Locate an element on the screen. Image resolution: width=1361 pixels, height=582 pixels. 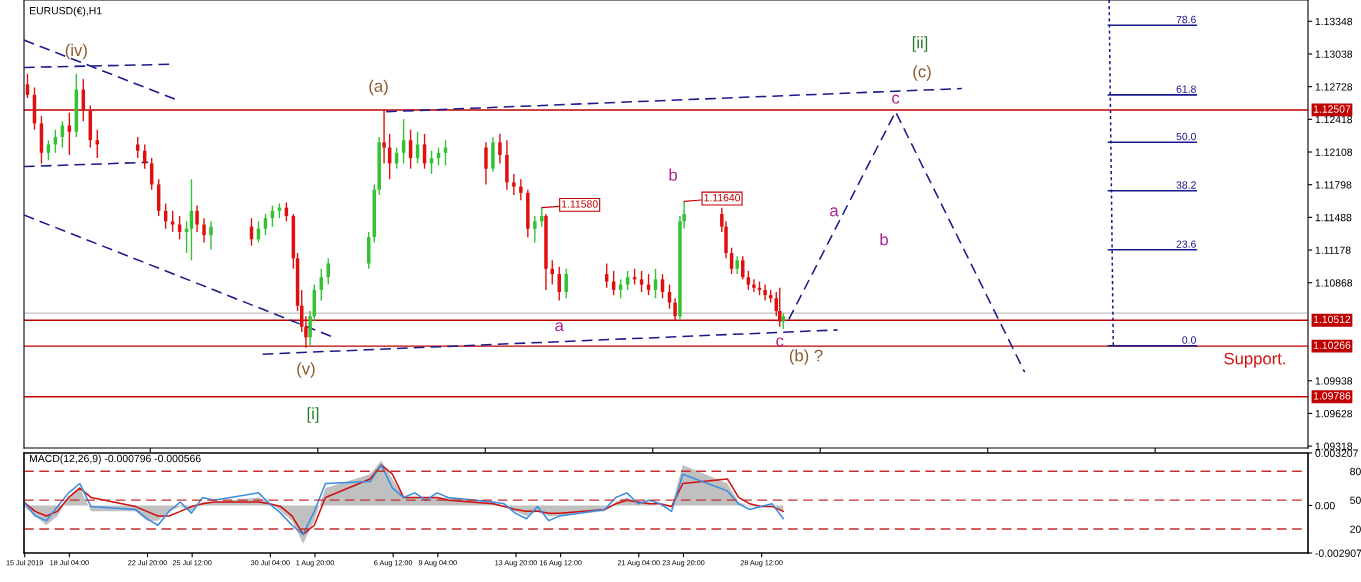
annotation: 1.11580 is located at coordinates (580, 204).